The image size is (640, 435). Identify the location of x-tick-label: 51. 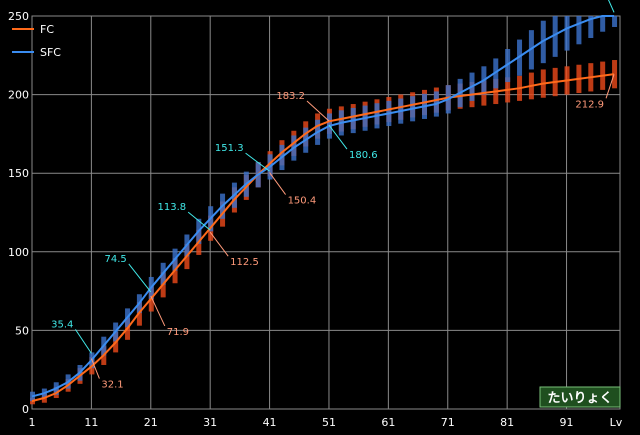
(329, 422).